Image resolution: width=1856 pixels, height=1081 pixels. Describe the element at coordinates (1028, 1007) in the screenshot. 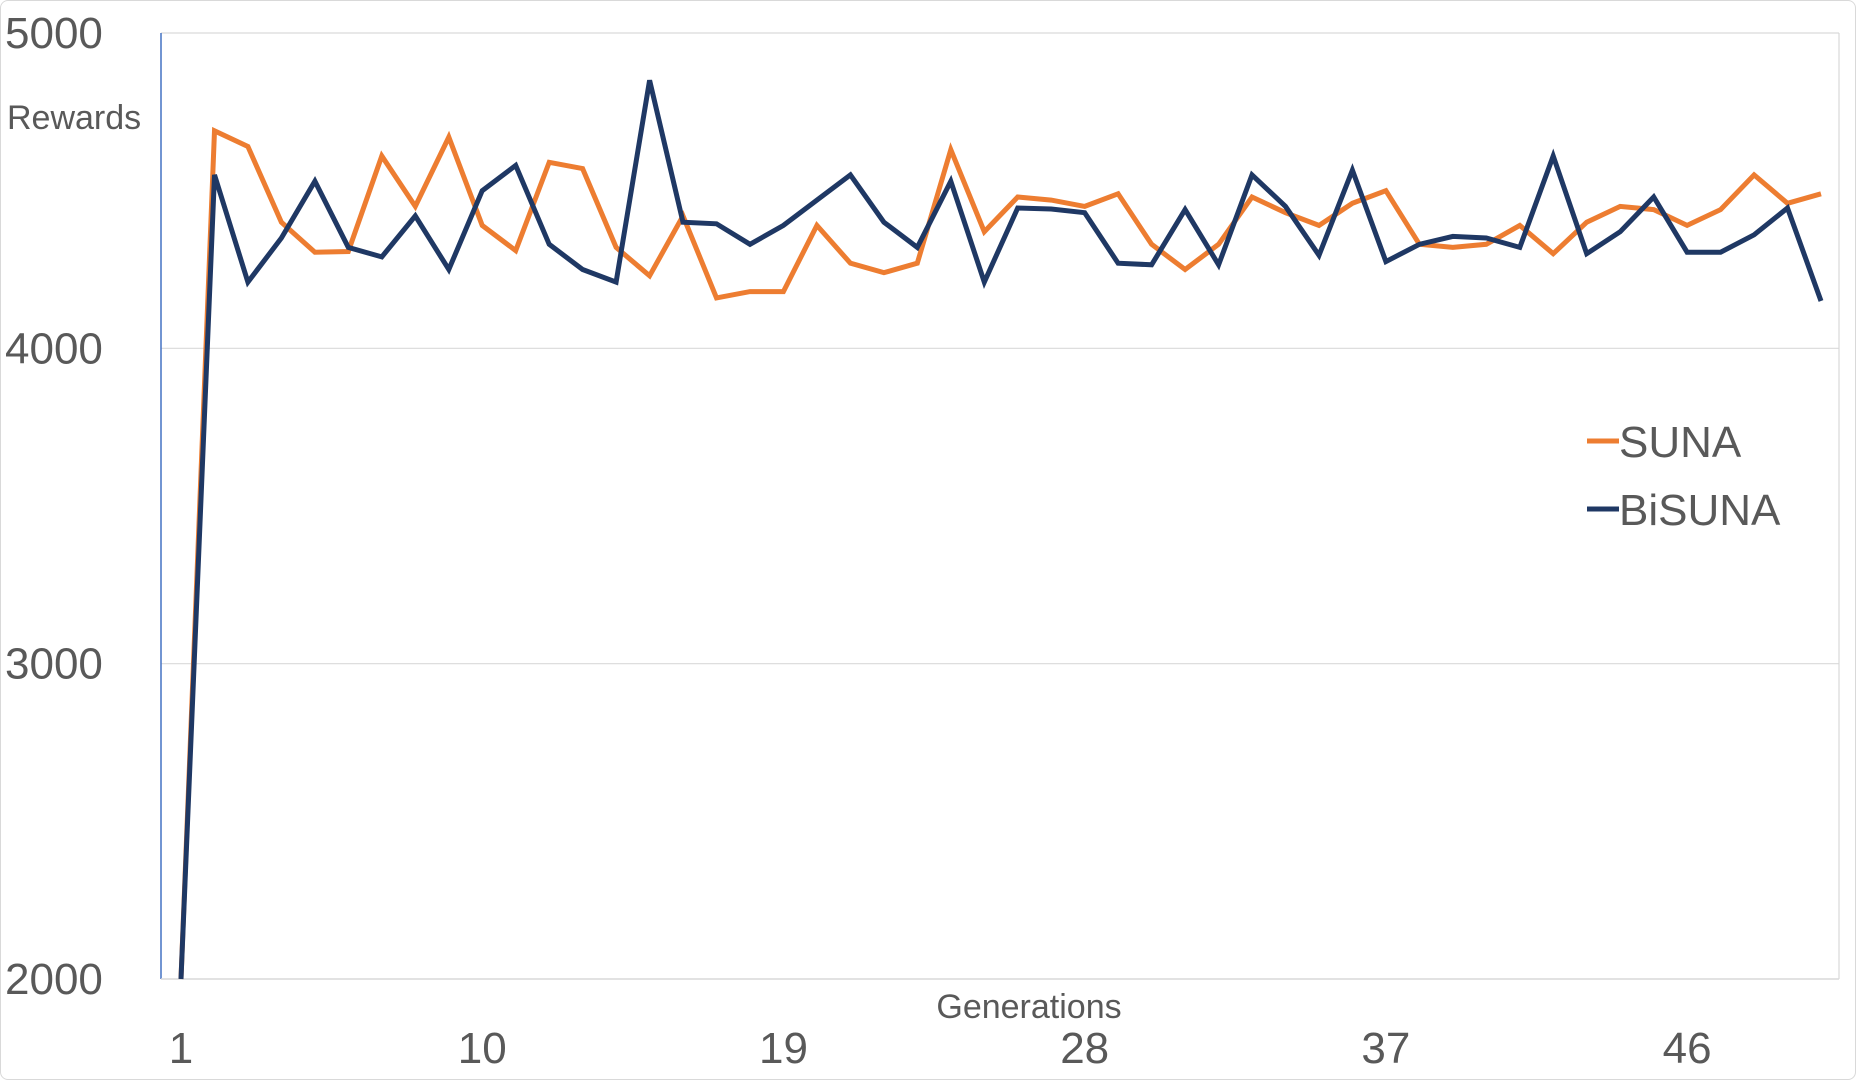

I see `x-axis-title: Generations` at that location.